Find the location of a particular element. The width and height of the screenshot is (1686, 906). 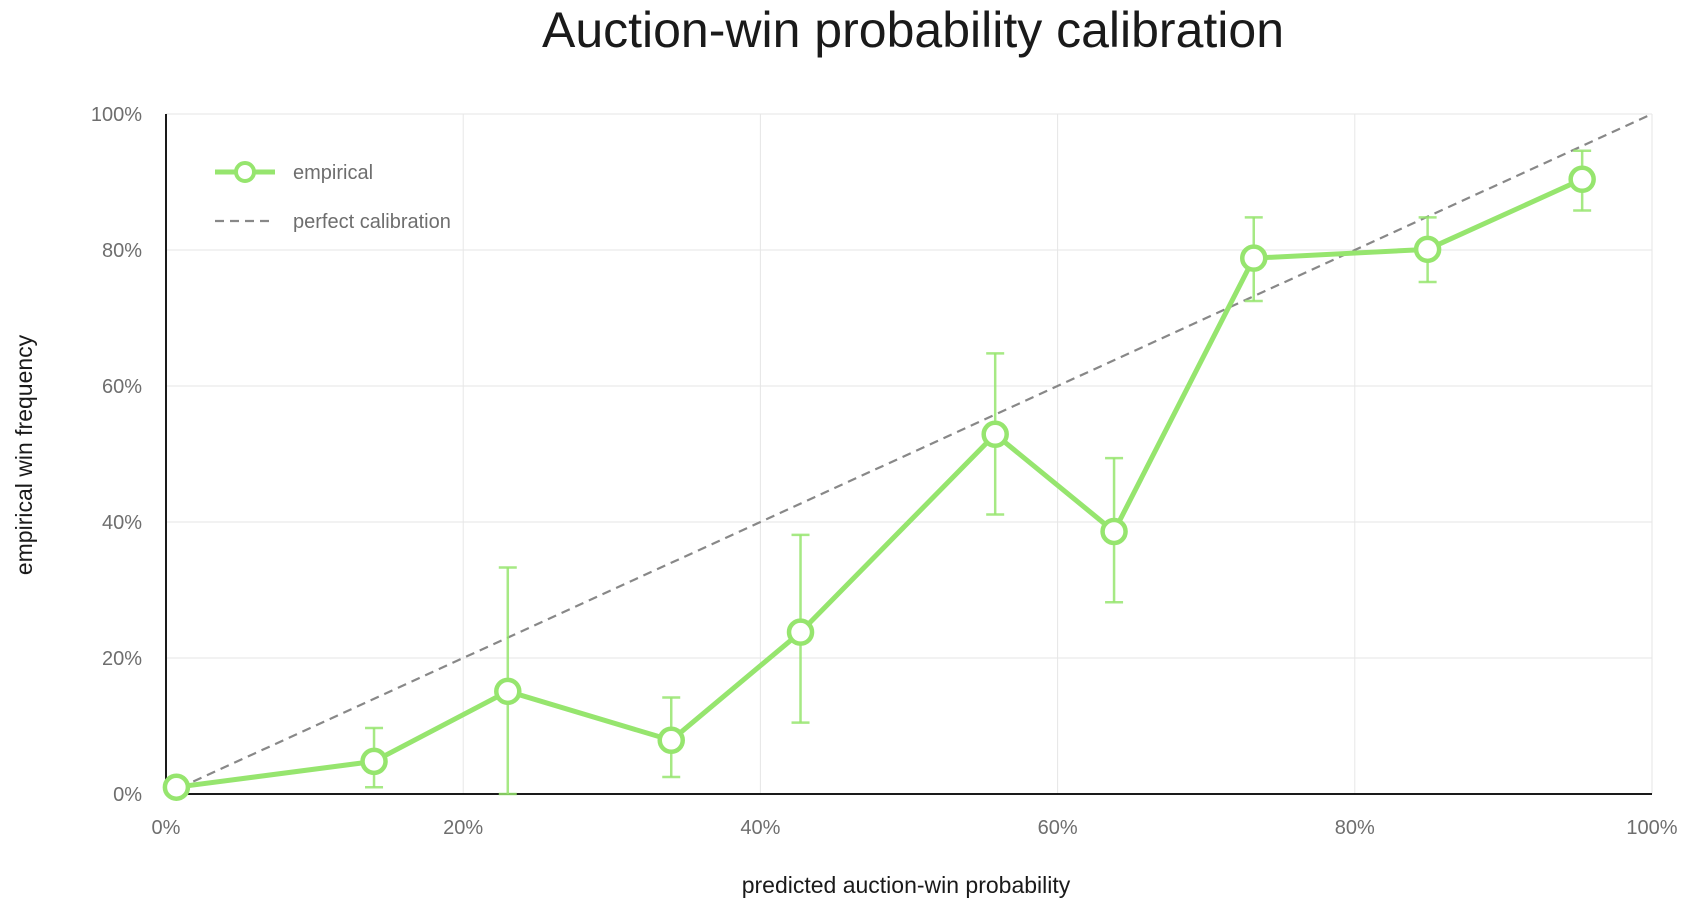

y-tick-label-0: 0% is located at coordinates (127, 795).